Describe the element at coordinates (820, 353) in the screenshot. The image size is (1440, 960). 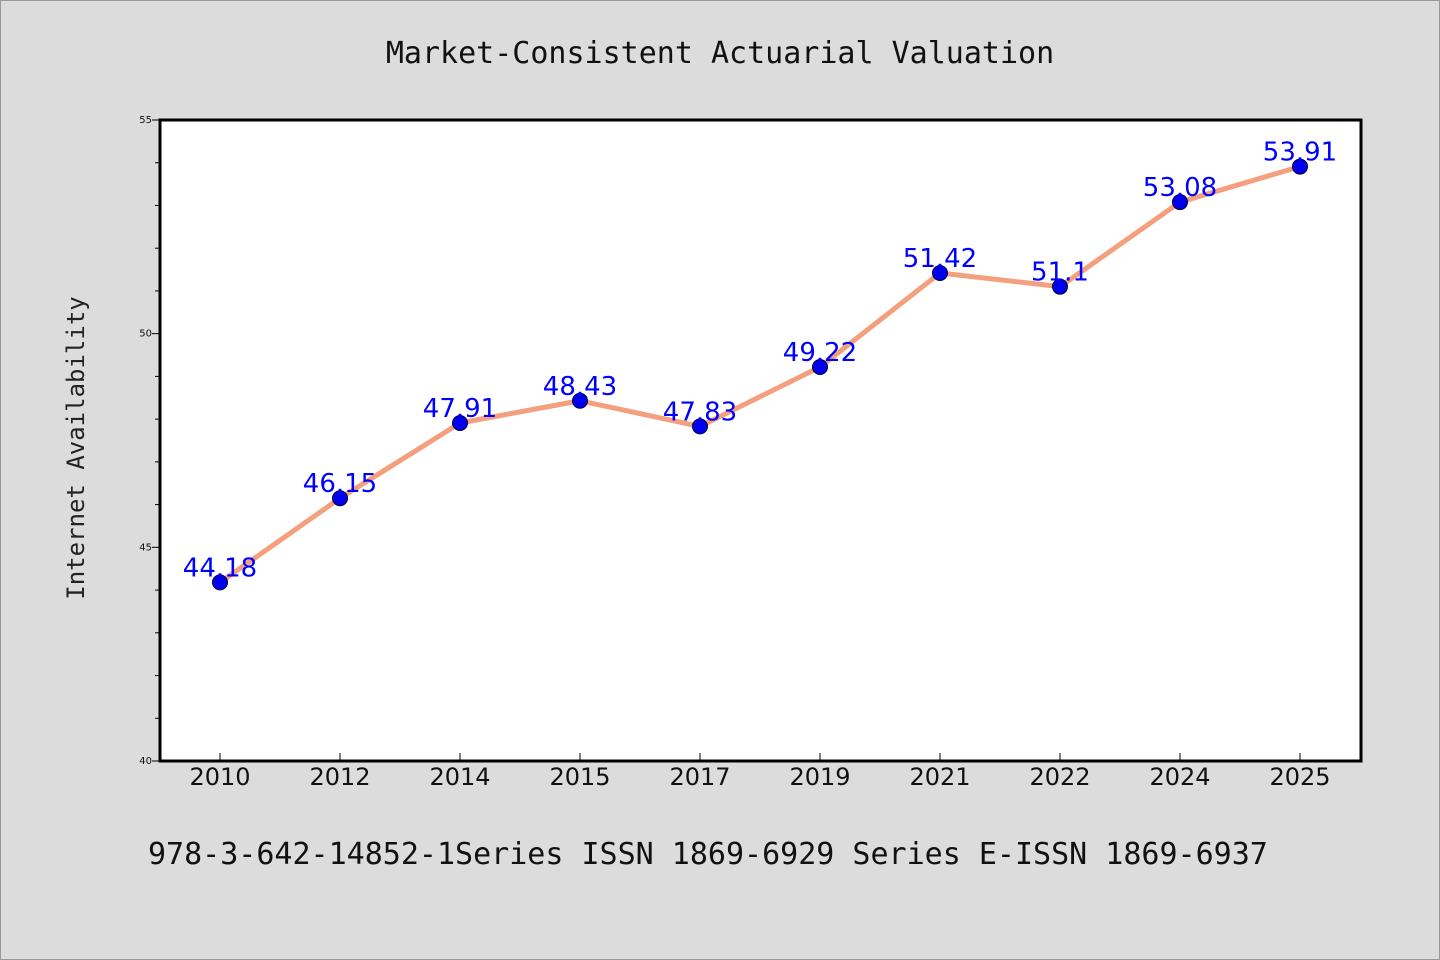
I see `data-label: 49.22` at that location.